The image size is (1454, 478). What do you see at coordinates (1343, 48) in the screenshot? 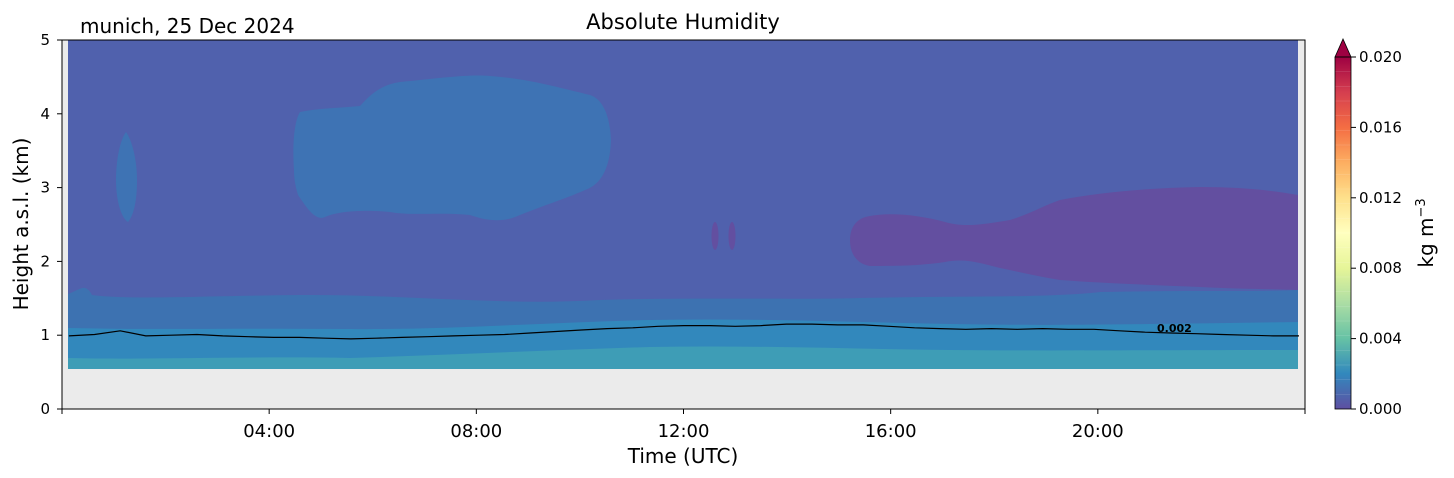
I see `colorbar-extend-arrow` at bounding box center [1343, 48].